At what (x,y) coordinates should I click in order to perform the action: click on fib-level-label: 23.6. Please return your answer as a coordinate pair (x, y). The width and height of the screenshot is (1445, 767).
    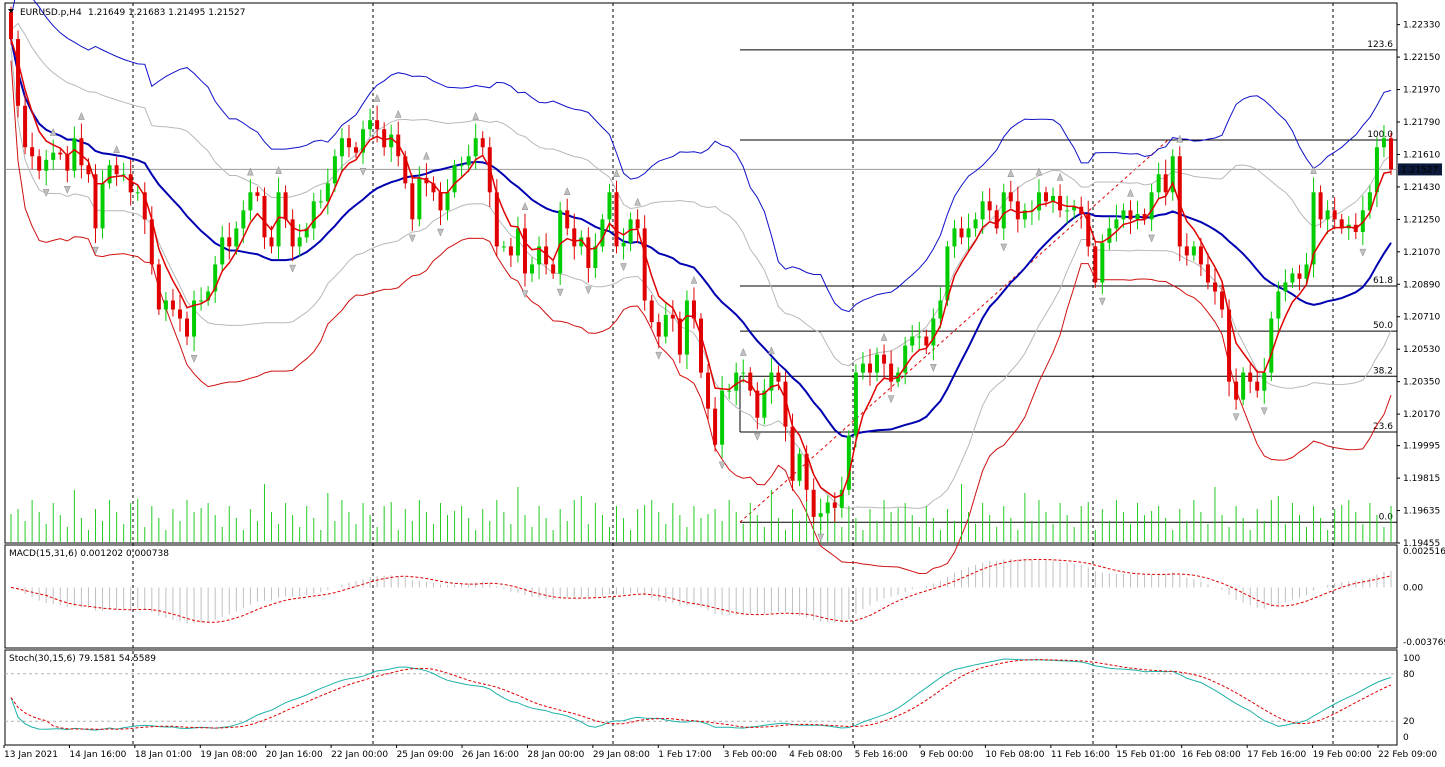
    Looking at the image, I should click on (1383, 427).